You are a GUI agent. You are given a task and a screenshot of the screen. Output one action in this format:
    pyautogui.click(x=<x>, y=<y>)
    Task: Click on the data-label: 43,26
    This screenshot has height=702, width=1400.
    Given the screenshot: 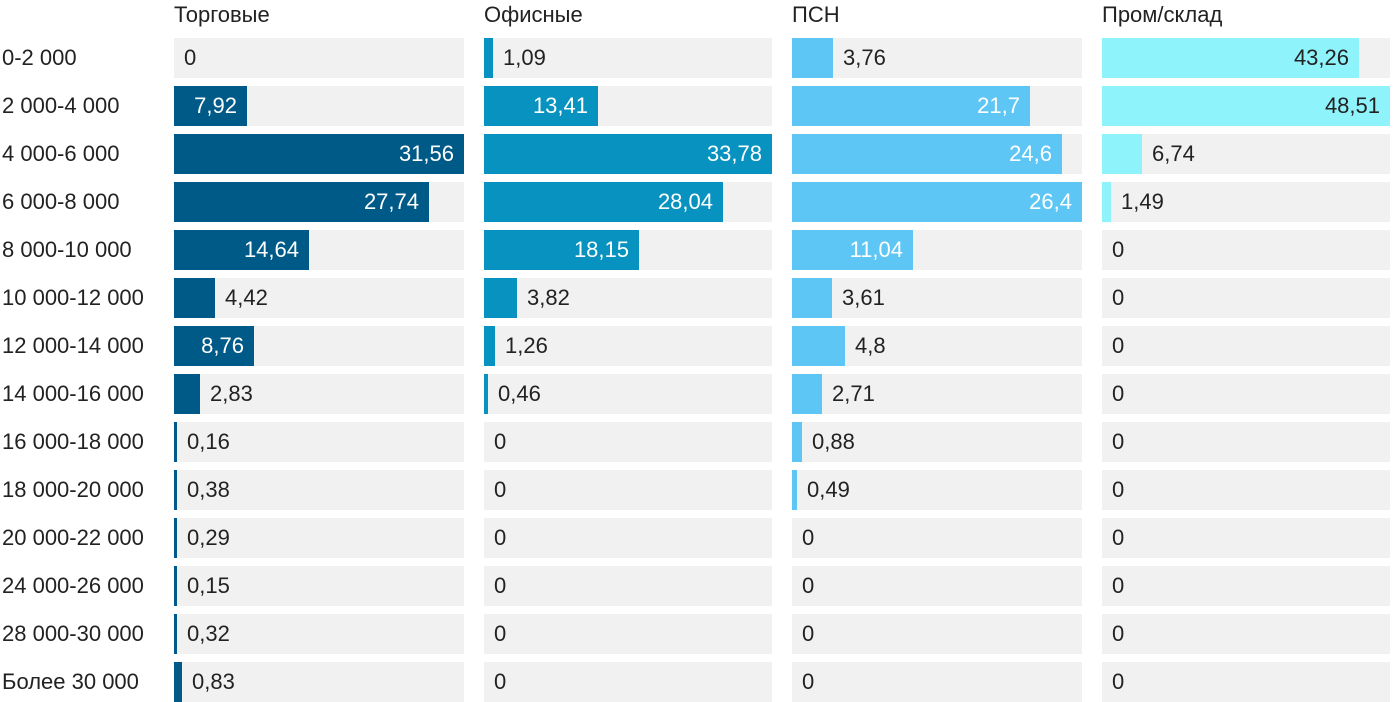 What is the action you would take?
    pyautogui.click(x=1321, y=57)
    